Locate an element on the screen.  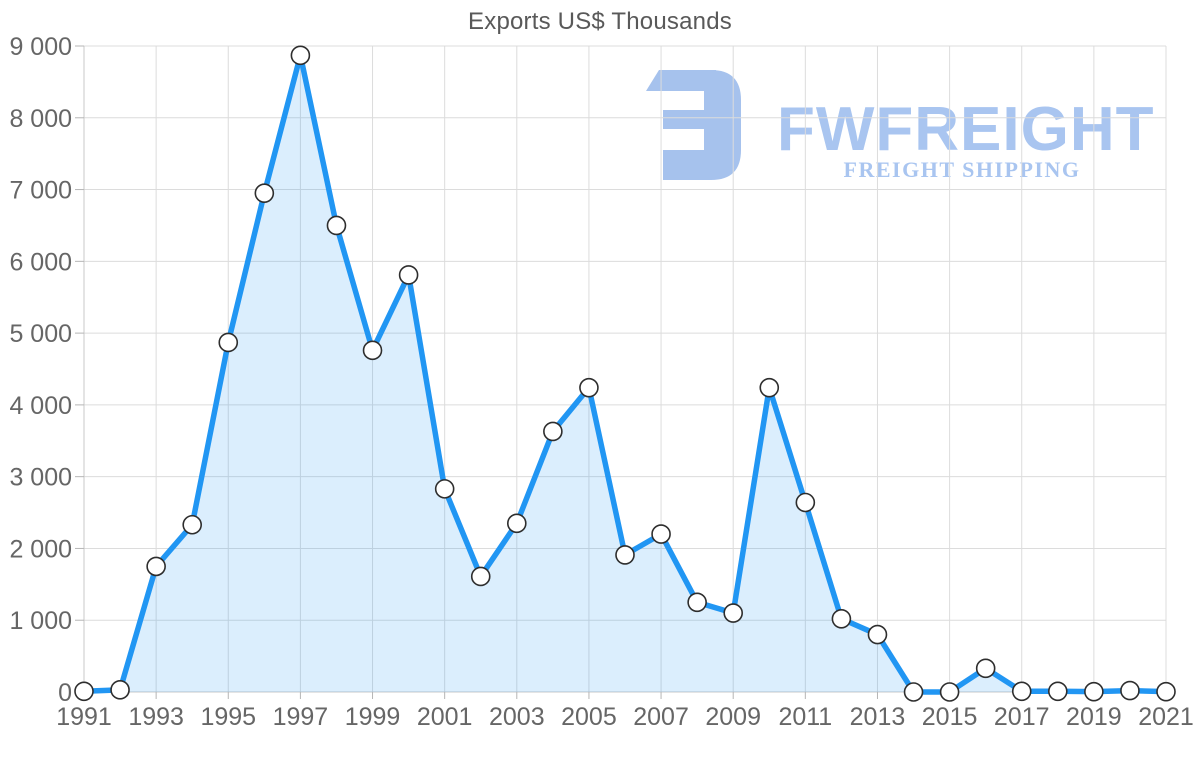
y-axis-label: 9 000 is located at coordinates (40, 47).